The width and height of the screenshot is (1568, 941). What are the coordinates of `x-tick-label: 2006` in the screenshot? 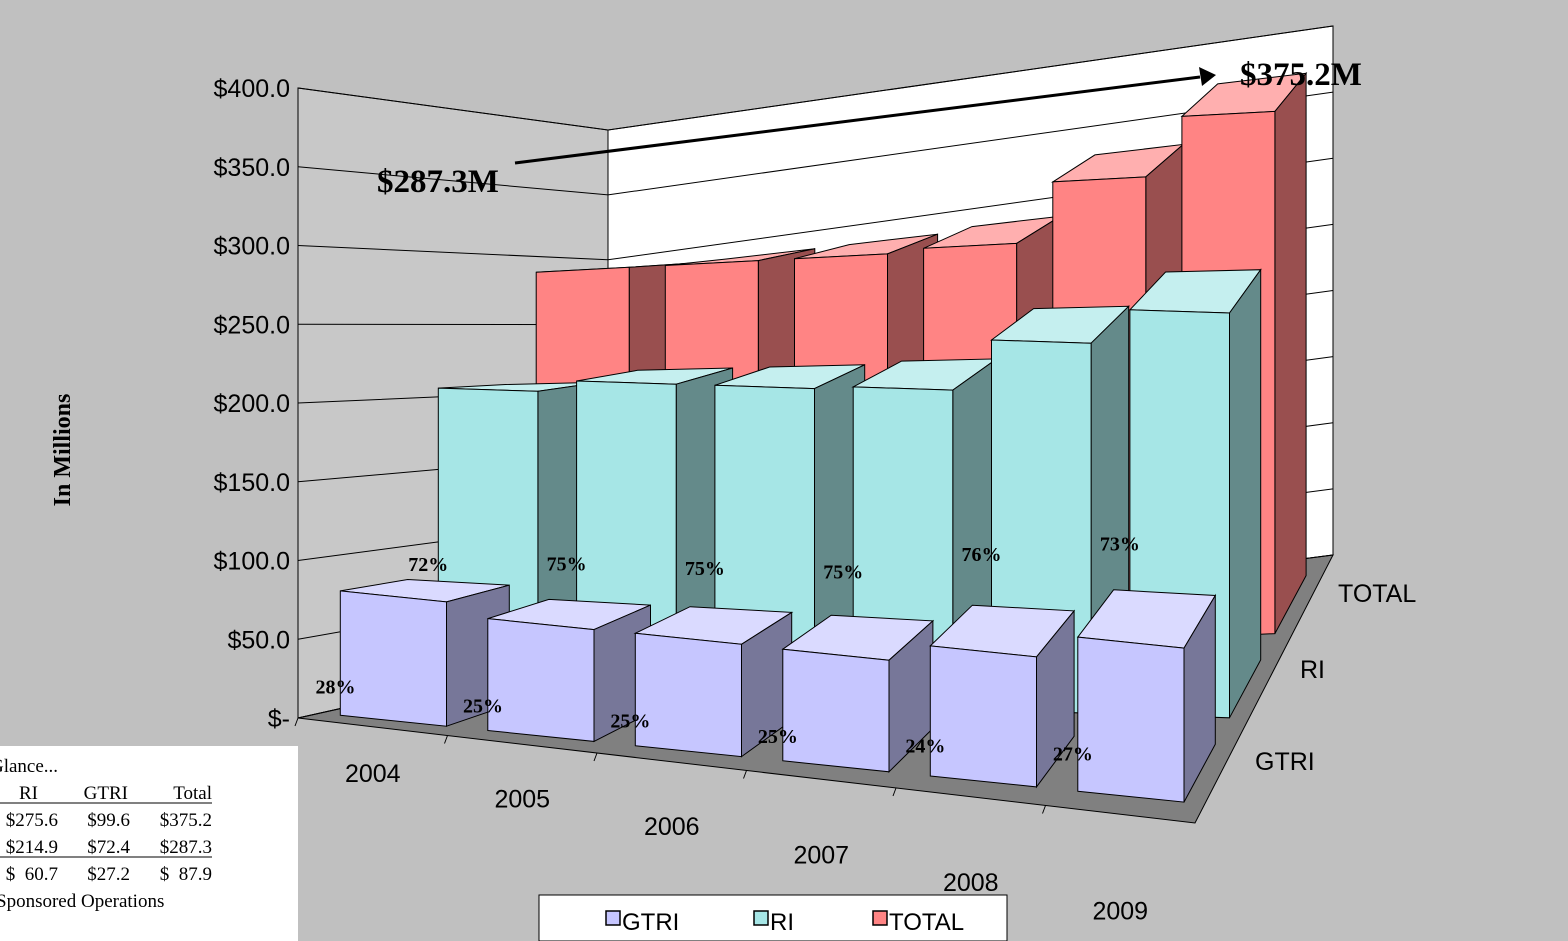 It's located at (672, 827).